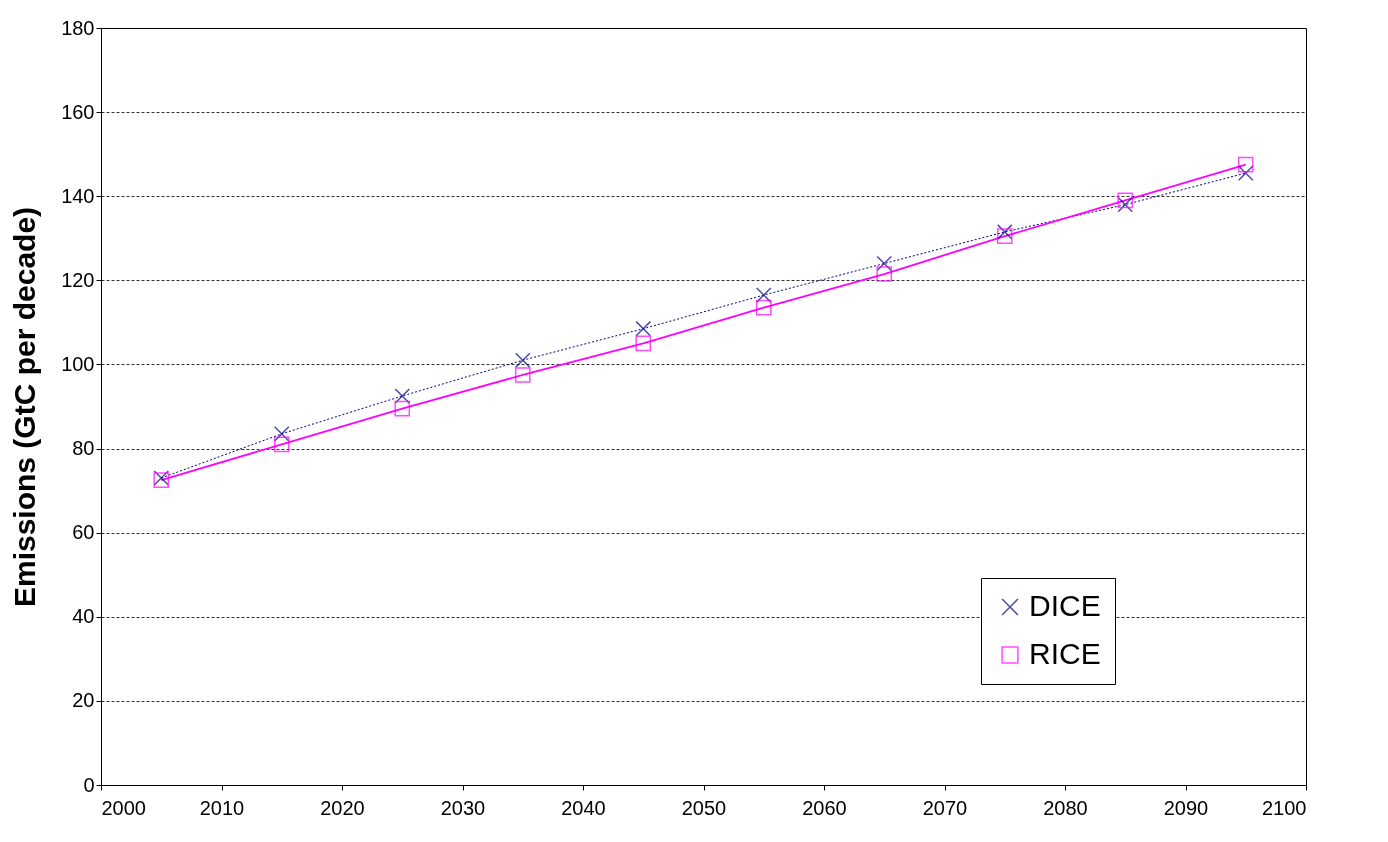 Image resolution: width=1388 pixels, height=842 pixels. Describe the element at coordinates (25, 407) in the screenshot. I see `y-axis-title: Emissions (GtC per decade)` at that location.